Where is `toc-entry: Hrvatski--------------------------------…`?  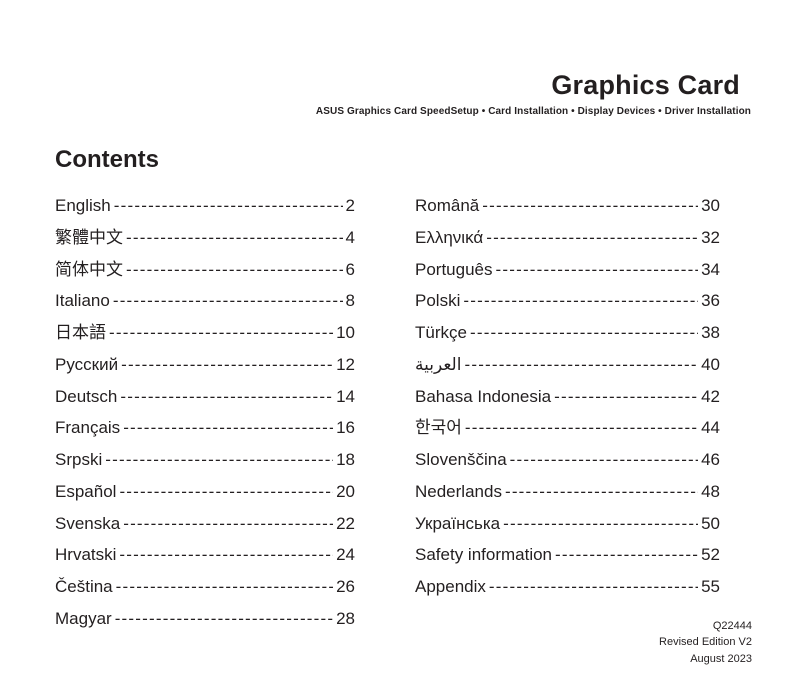
toc-entry: Hrvatski--------------------------------… is located at coordinates (205, 555).